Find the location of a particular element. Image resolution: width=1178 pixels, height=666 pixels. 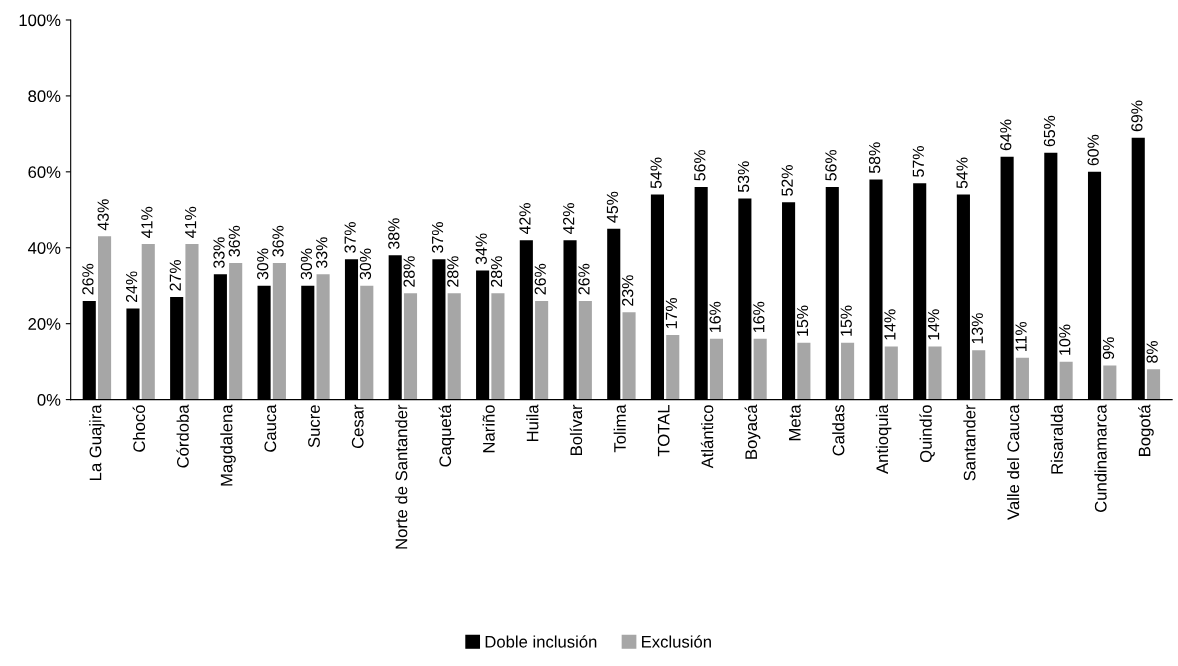

y-tick-label: 80% is located at coordinates (44, 96).